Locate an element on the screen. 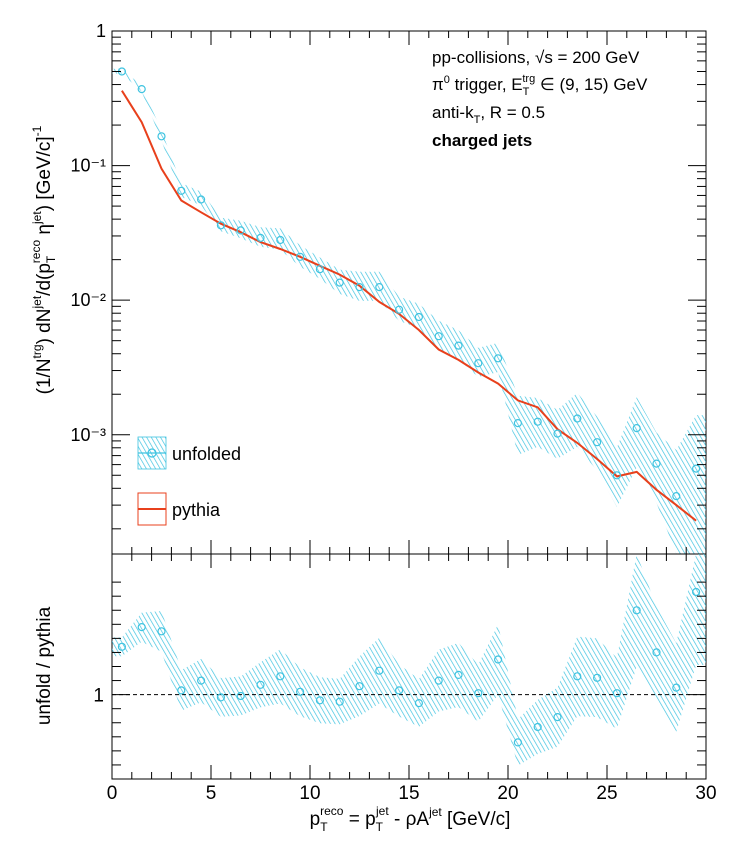 The image size is (748, 855). bottom-y-axis-label: unfold / pythia is located at coordinates (44, 665).